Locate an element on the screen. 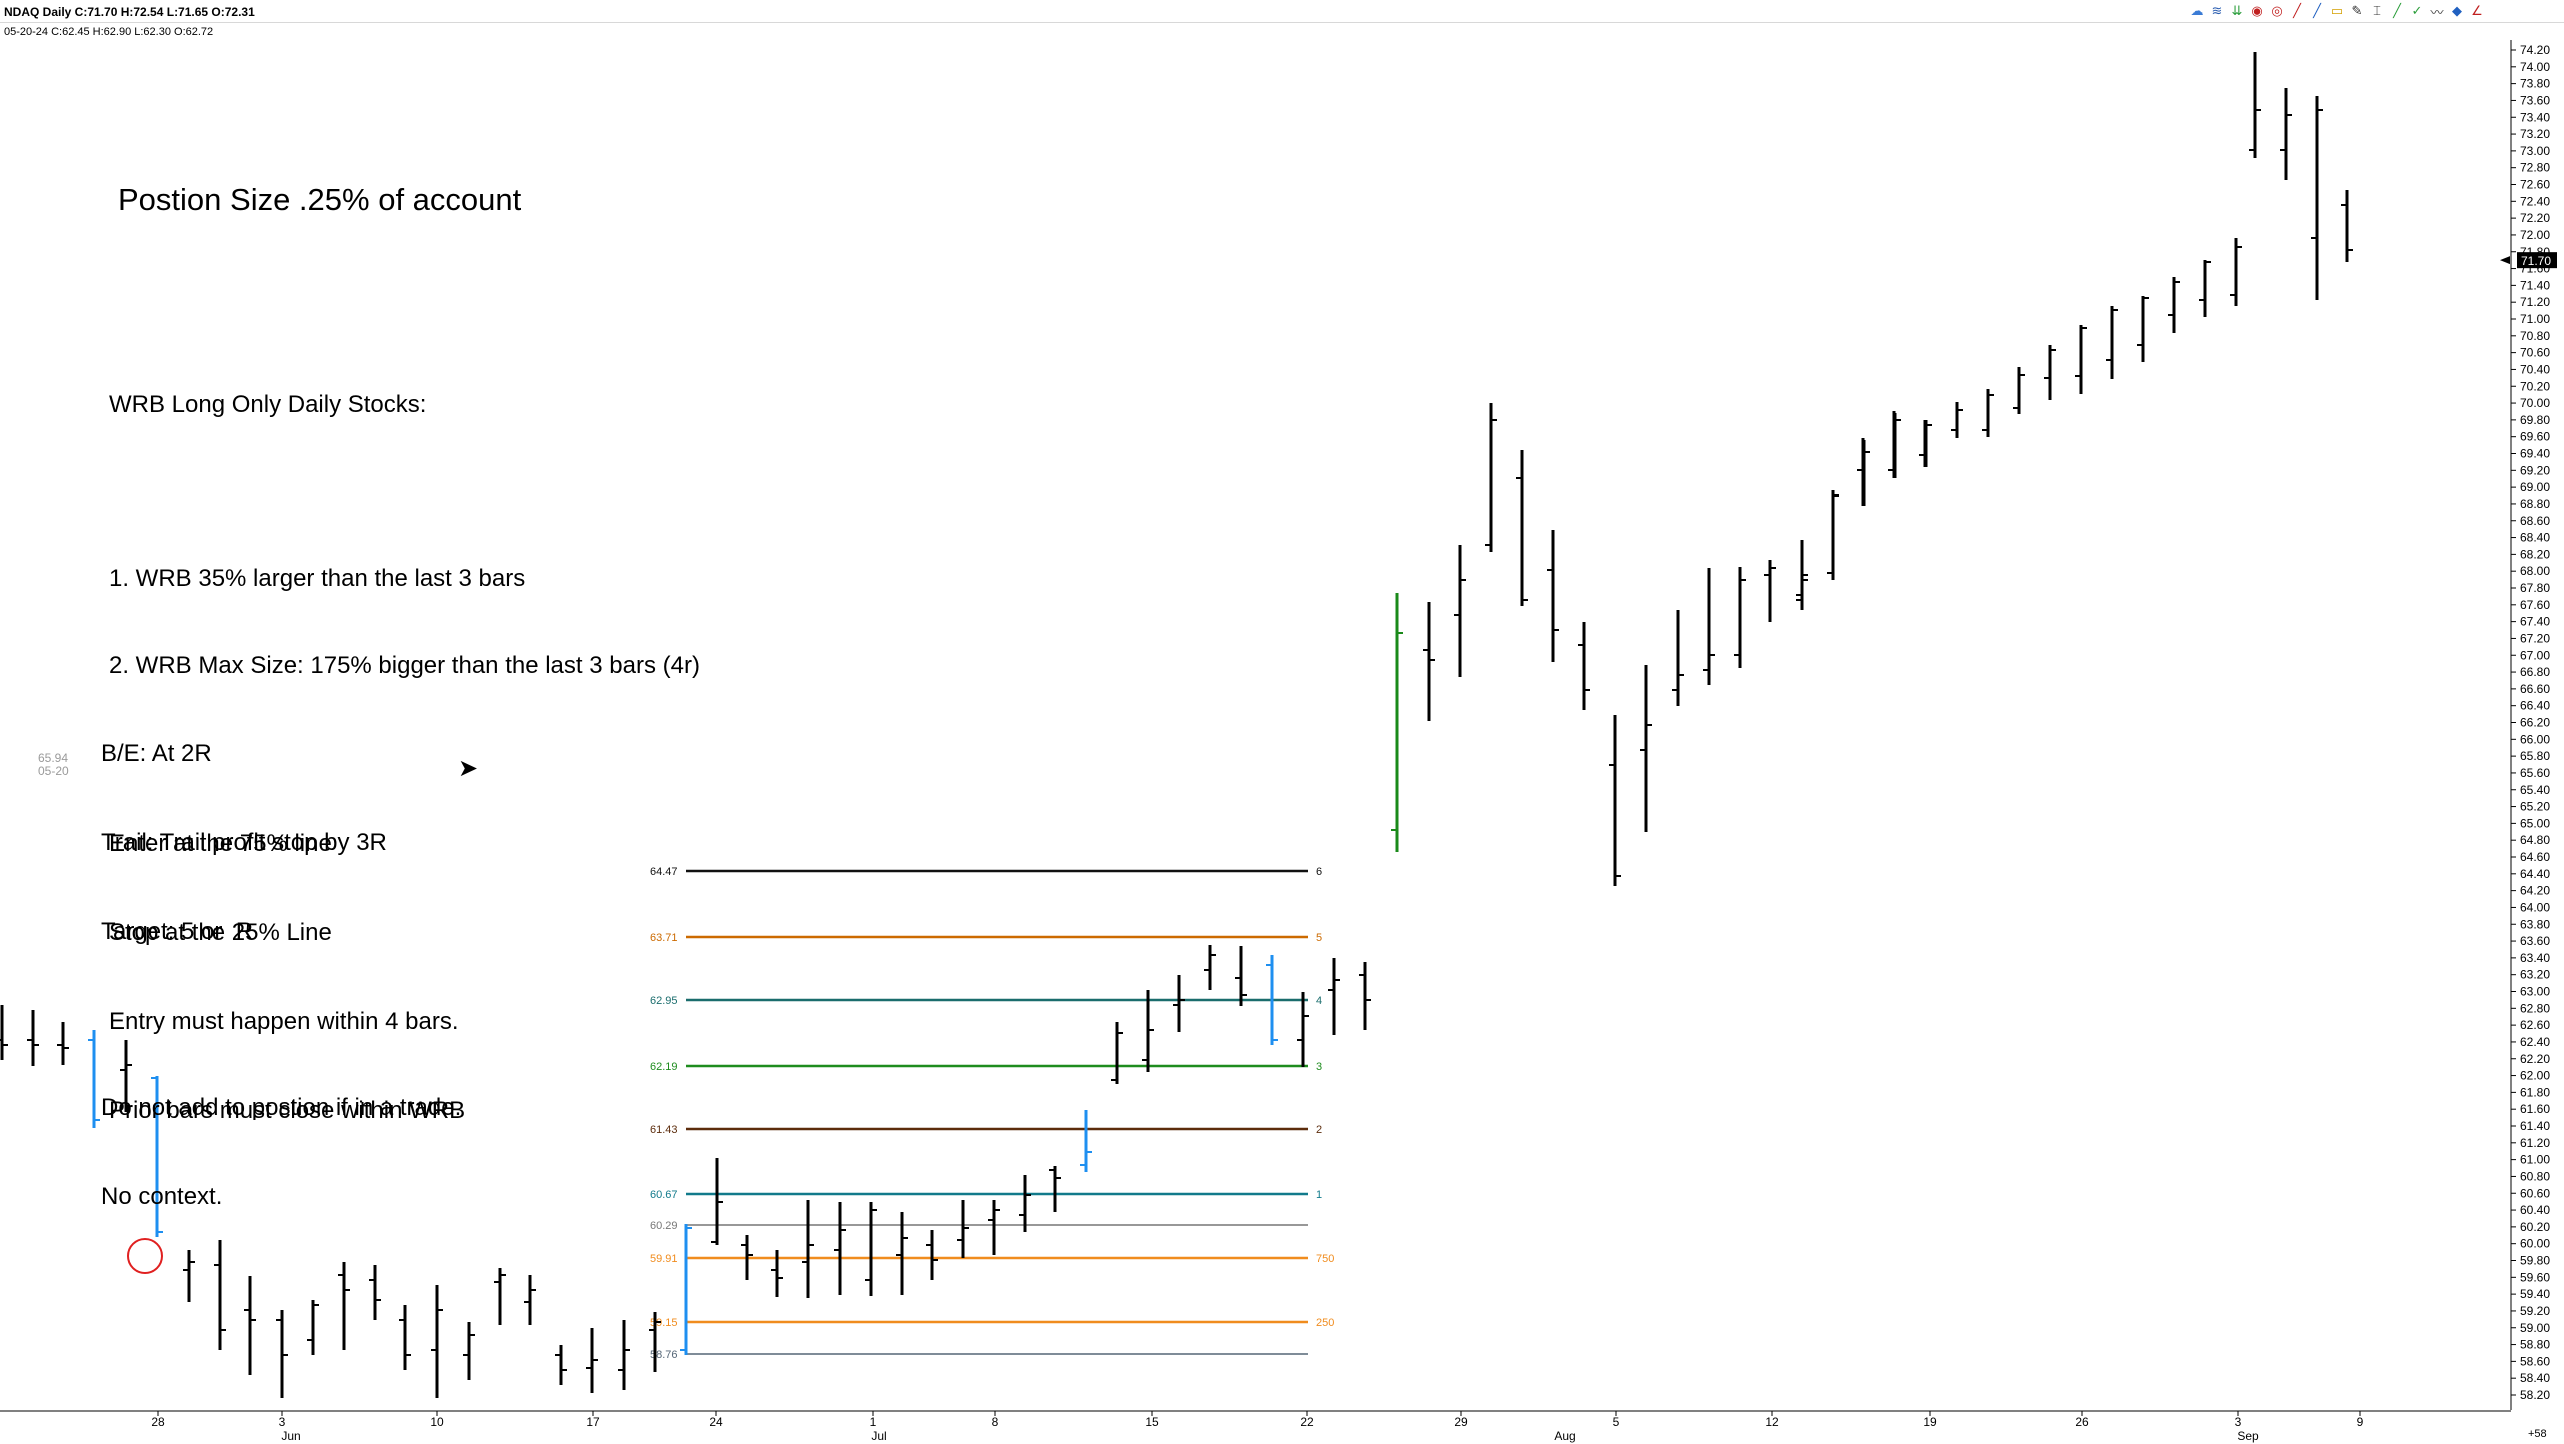 The image size is (2564, 1444). price-tick-label: 73.80 is located at coordinates (2535, 84).